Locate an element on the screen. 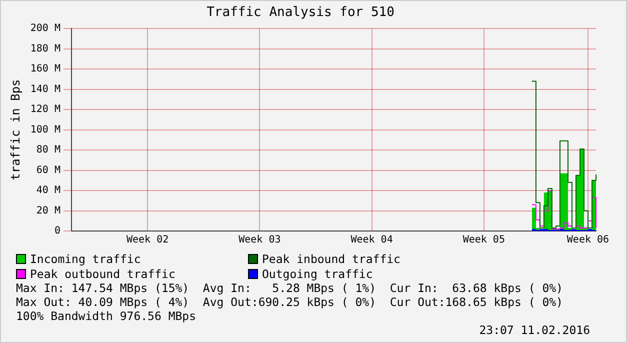 The width and height of the screenshot is (627, 343). chart-title: Traffic Analysis for 510 is located at coordinates (300, 12).